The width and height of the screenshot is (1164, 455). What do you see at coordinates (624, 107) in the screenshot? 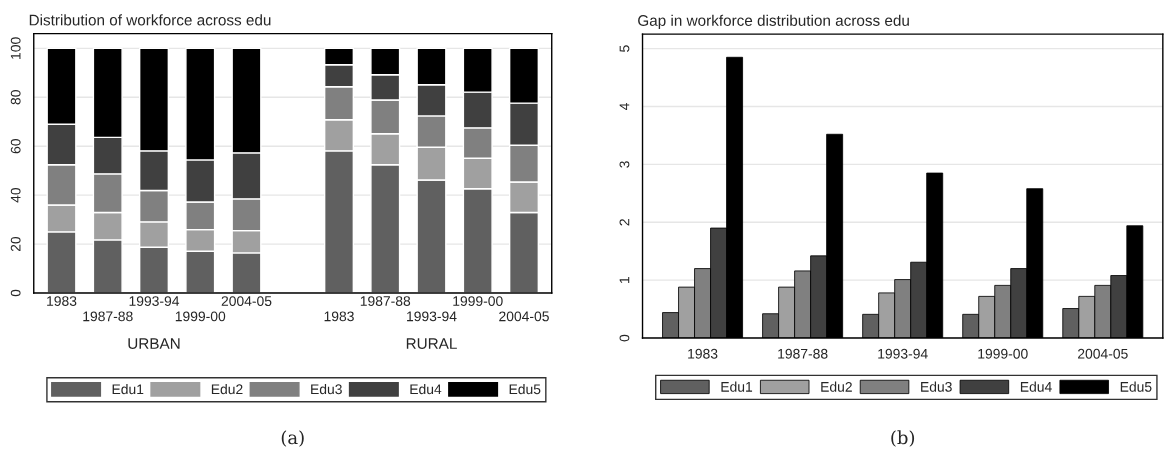
I see `y-tick-label: 4` at bounding box center [624, 107].